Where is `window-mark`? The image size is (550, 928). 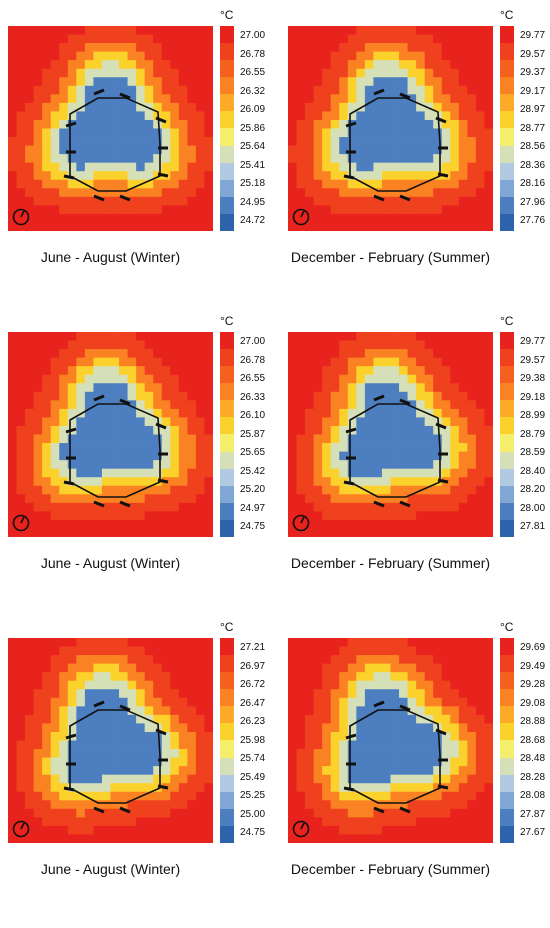 window-mark is located at coordinates (405, 96).